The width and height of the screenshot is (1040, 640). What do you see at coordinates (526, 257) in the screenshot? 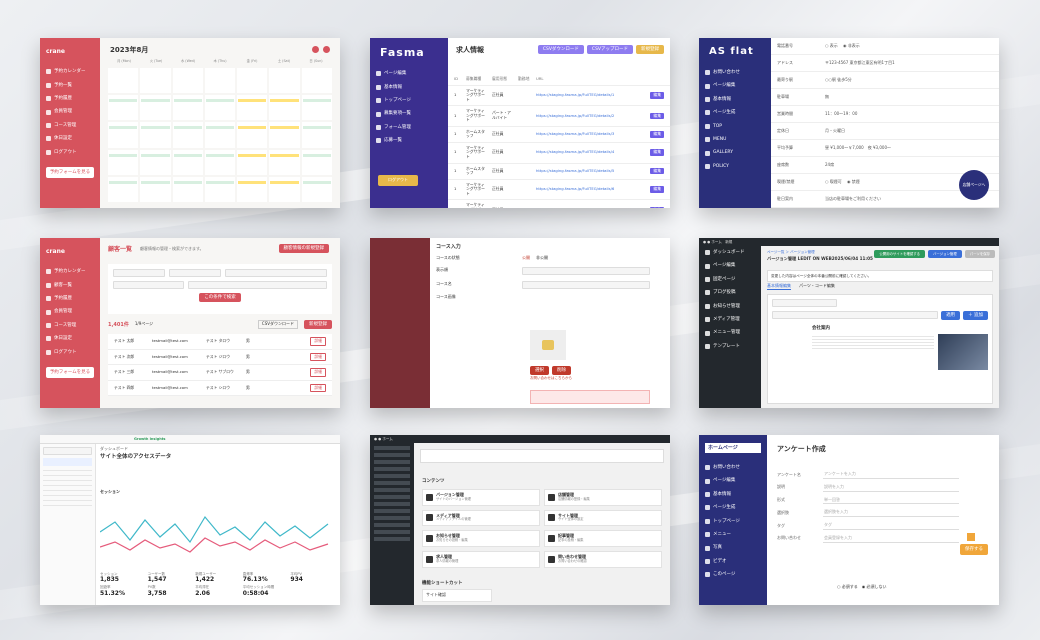
I see `status-option: 公開` at bounding box center [526, 257].